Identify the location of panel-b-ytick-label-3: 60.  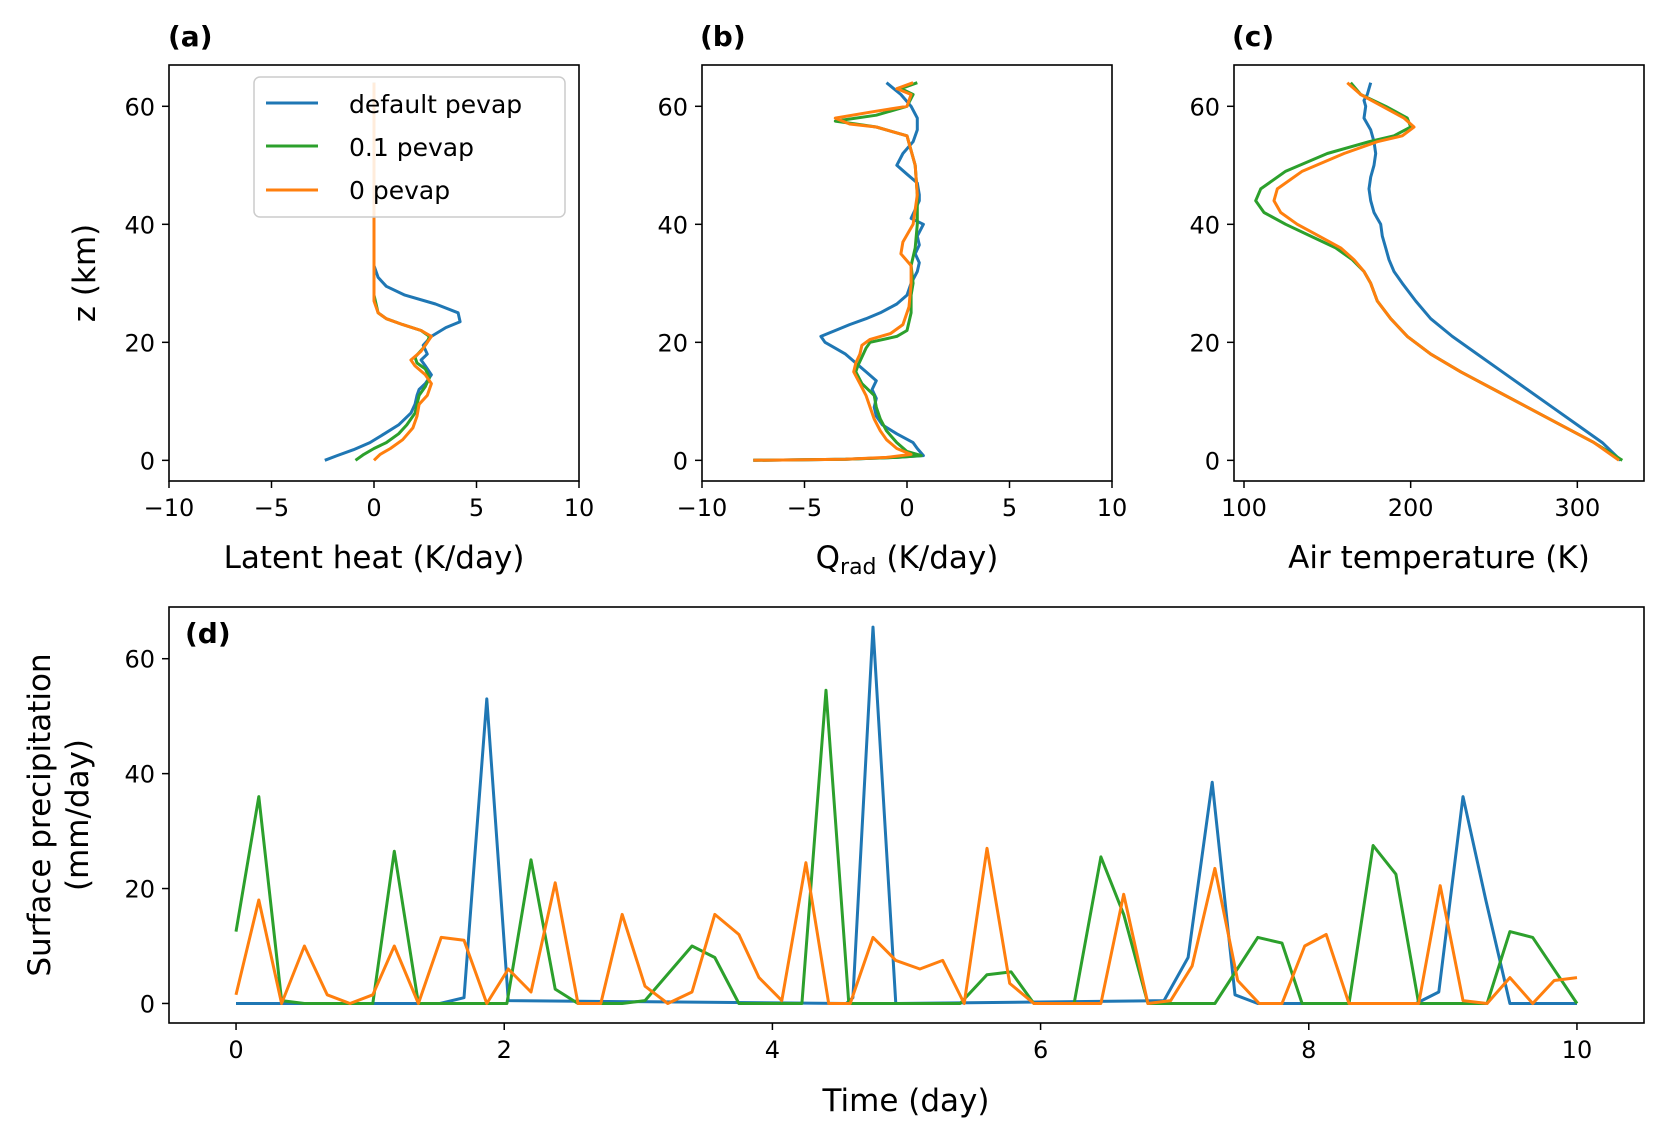
(672, 107).